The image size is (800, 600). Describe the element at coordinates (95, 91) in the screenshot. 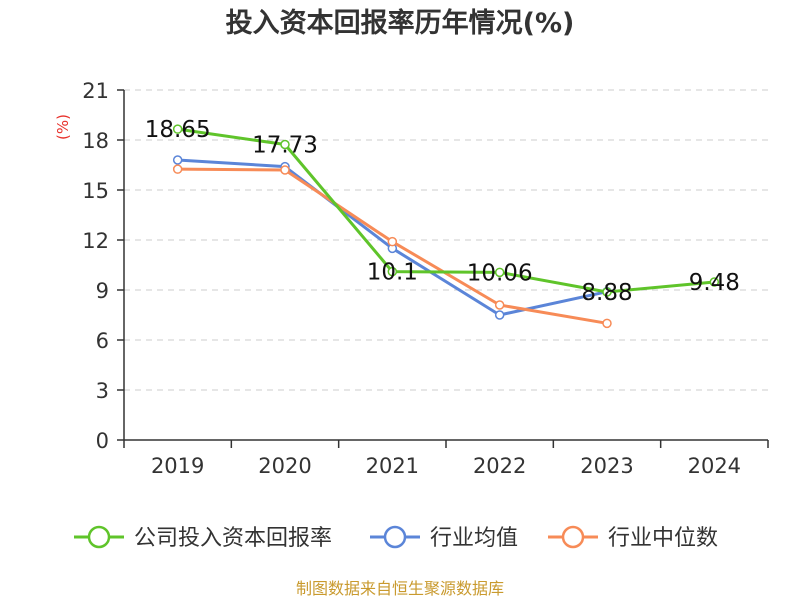

I see `y-tick-label: 21` at that location.